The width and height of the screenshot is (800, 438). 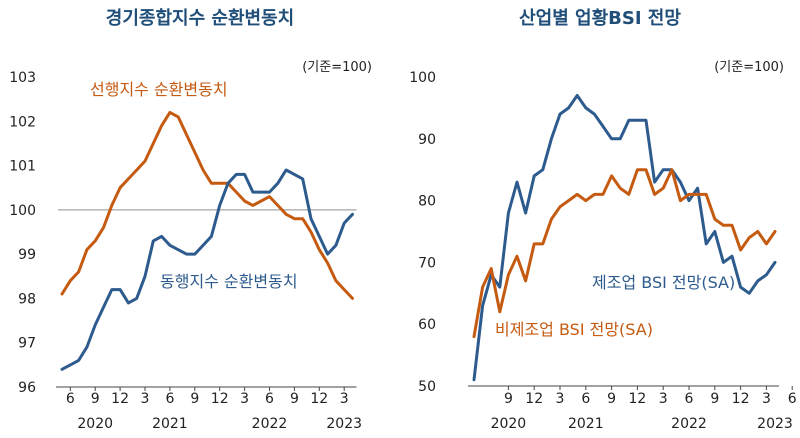 What do you see at coordinates (200, 18) in the screenshot?
I see `chart-title: 경기종합지수 순환변동치` at bounding box center [200, 18].